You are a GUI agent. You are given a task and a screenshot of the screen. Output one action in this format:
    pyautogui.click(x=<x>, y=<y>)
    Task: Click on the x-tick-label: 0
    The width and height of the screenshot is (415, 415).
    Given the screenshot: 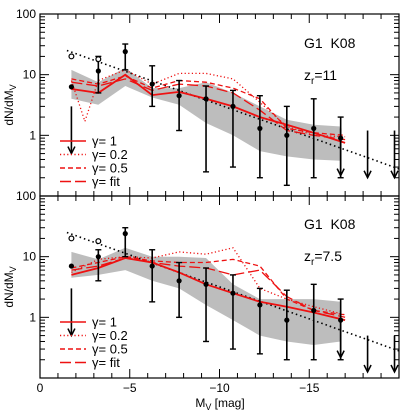 What is the action you would take?
    pyautogui.click(x=40, y=388)
    